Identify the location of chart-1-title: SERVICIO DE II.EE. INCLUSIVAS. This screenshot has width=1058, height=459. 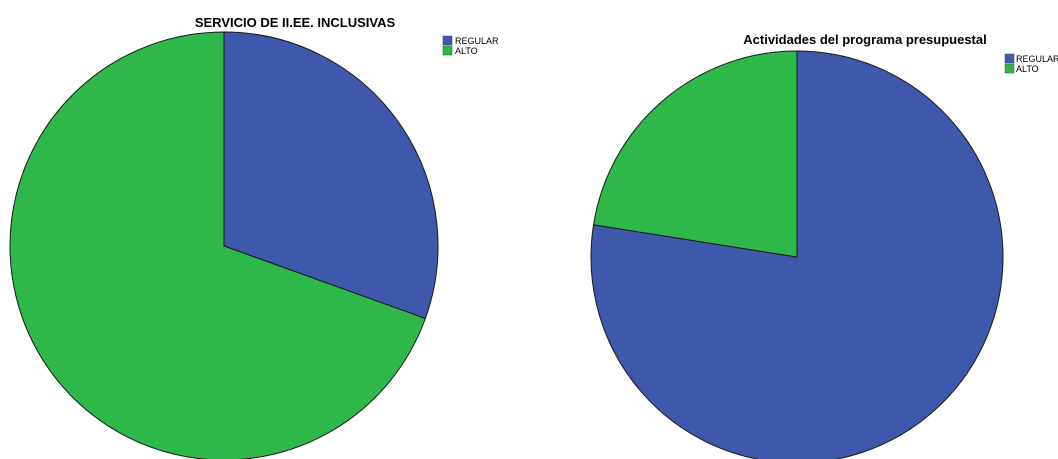
(295, 22).